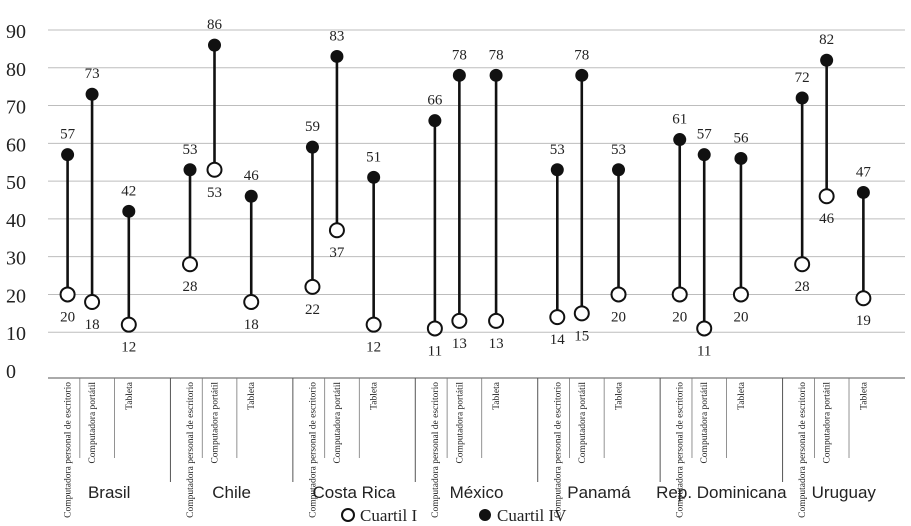 This screenshot has width=911, height=526. What do you see at coordinates (721, 492) in the screenshot?
I see `country-label: Rep. Dominicana` at bounding box center [721, 492].